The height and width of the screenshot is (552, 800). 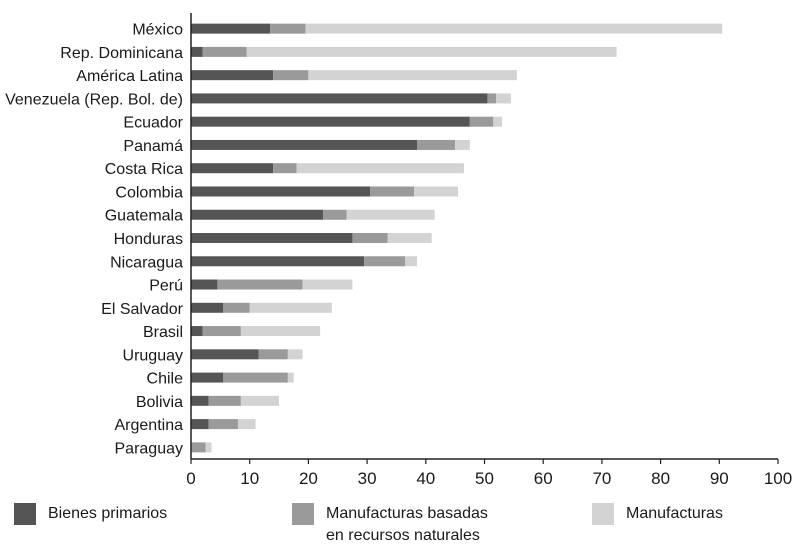 What do you see at coordinates (601, 478) in the screenshot?
I see `x-tick-label-70: 70` at bounding box center [601, 478].